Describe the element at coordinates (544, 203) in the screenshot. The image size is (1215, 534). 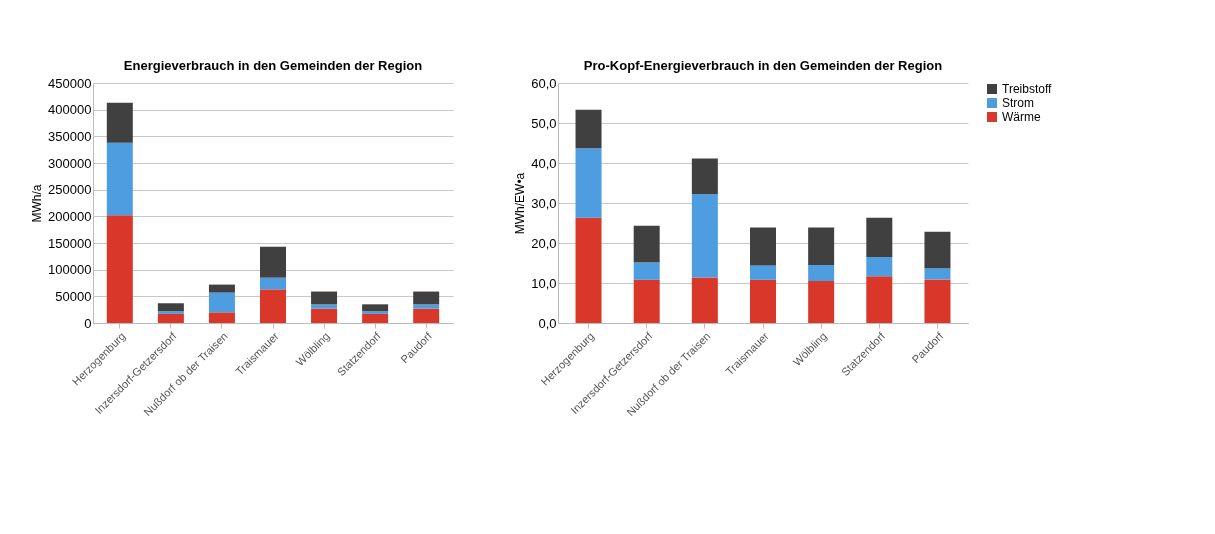
I see `y-tick-label: 30,0` at that location.